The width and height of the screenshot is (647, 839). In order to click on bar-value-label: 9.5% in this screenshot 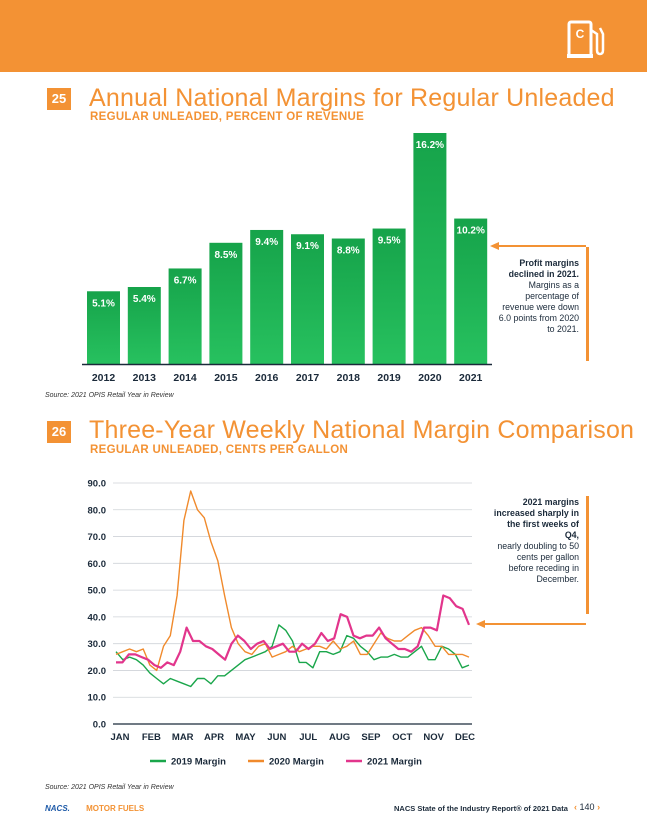, I will do `click(389, 241)`.